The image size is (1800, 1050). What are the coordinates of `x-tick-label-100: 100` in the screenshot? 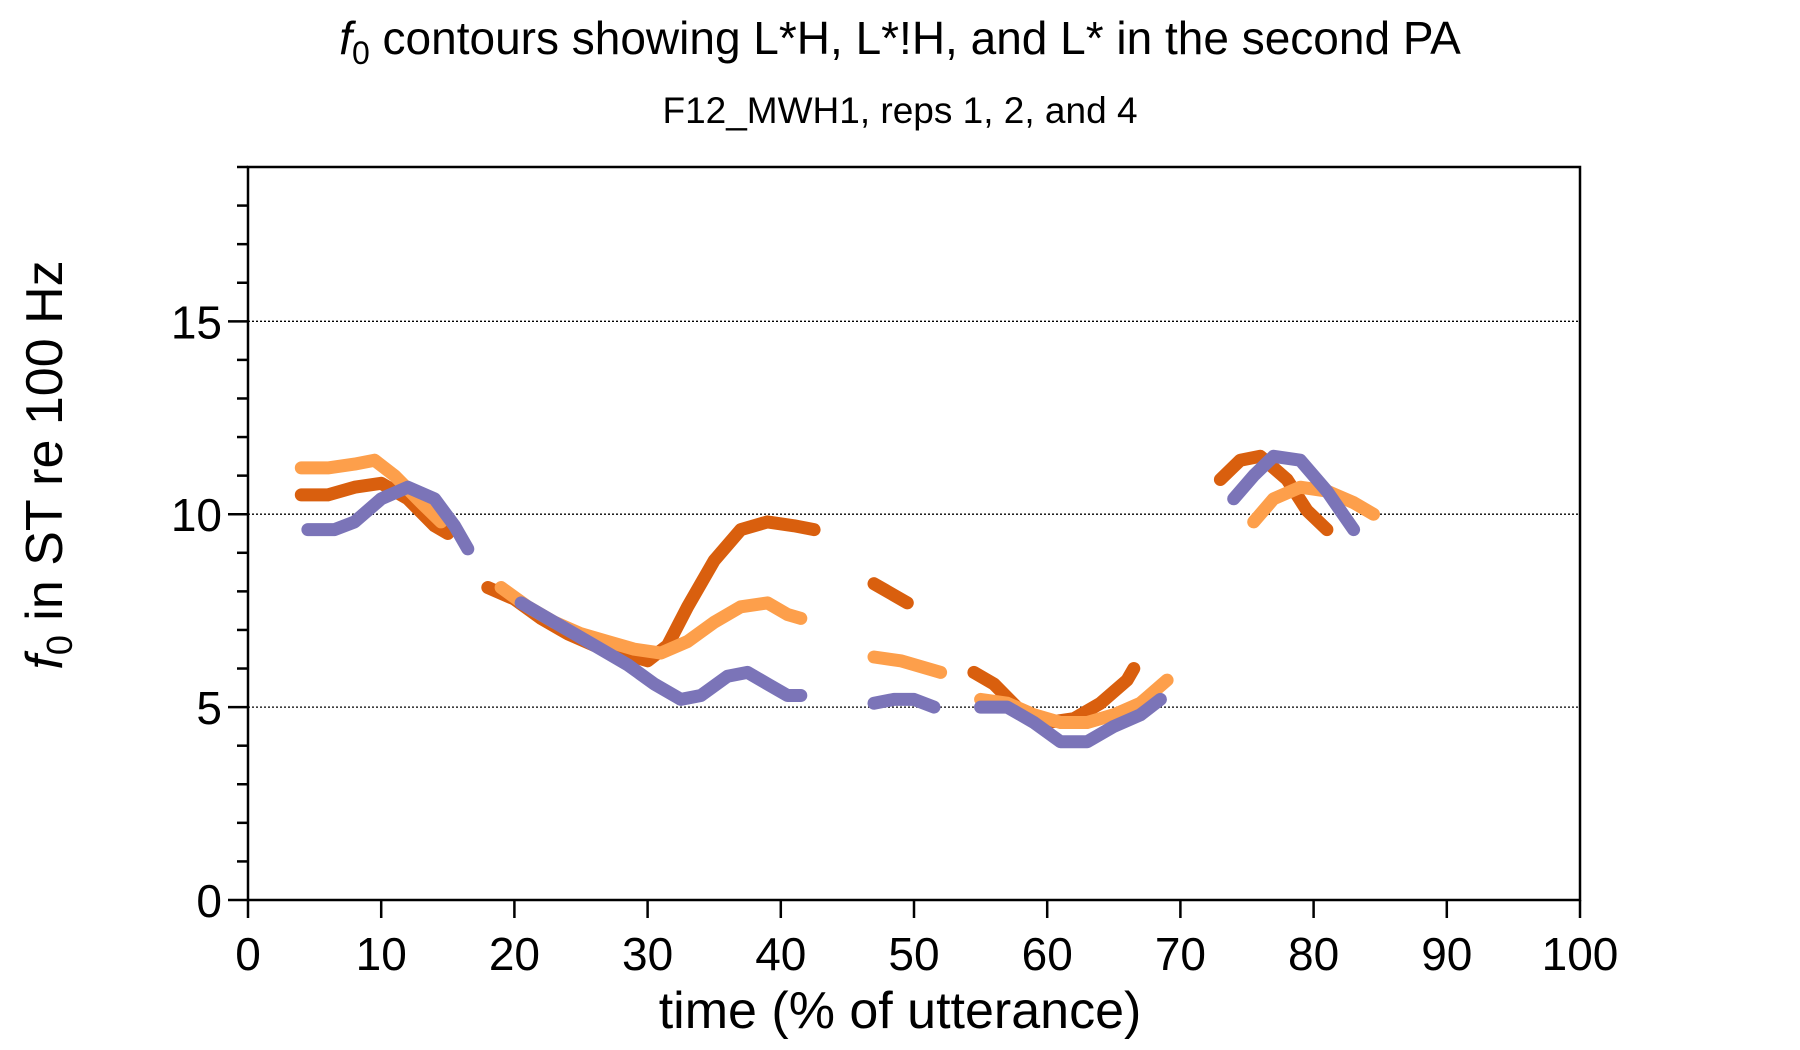 It's located at (1580, 954).